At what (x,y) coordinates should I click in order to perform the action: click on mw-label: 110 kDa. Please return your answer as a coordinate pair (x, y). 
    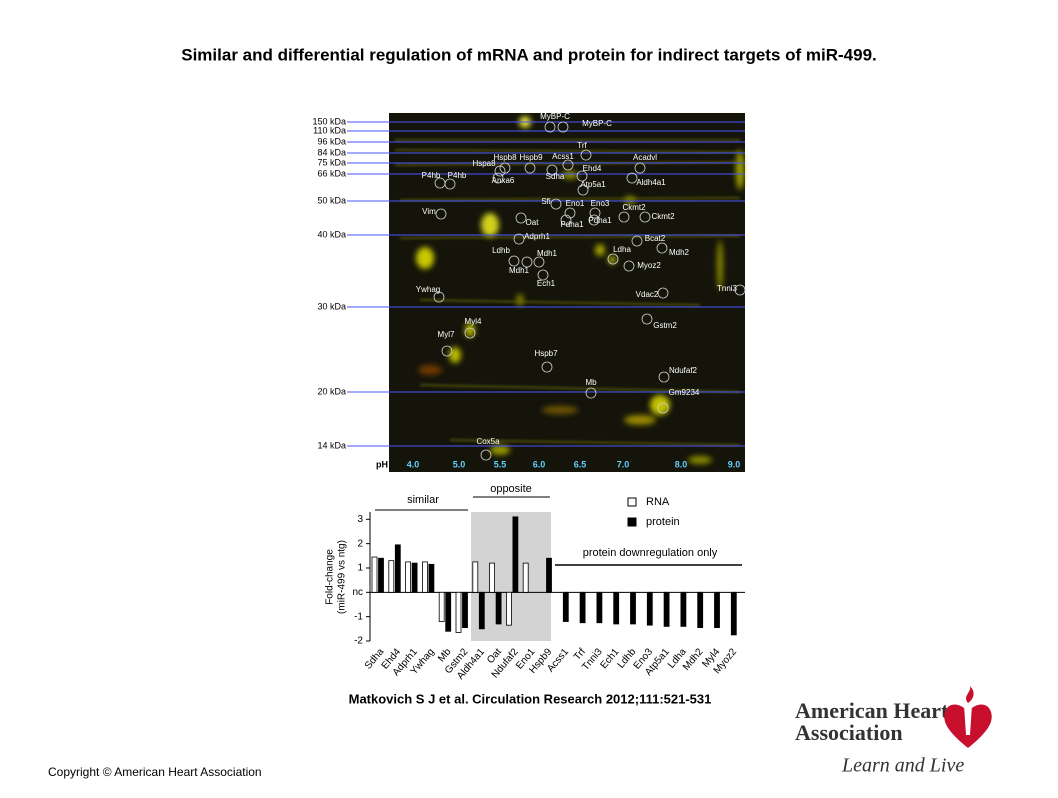
    Looking at the image, I should click on (329, 130).